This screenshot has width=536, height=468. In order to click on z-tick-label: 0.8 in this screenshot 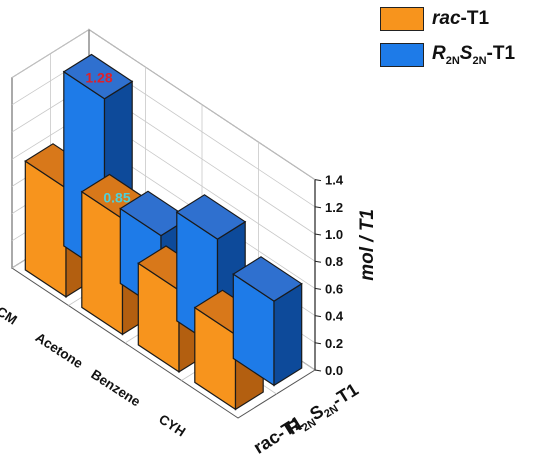, I will do `click(334, 261)`.